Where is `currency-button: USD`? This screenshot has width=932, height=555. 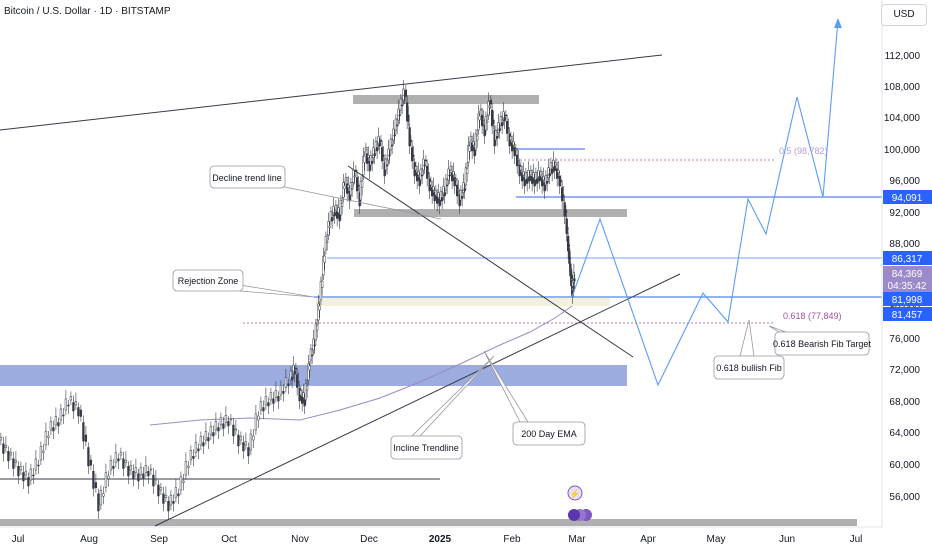
currency-button: USD is located at coordinates (904, 15).